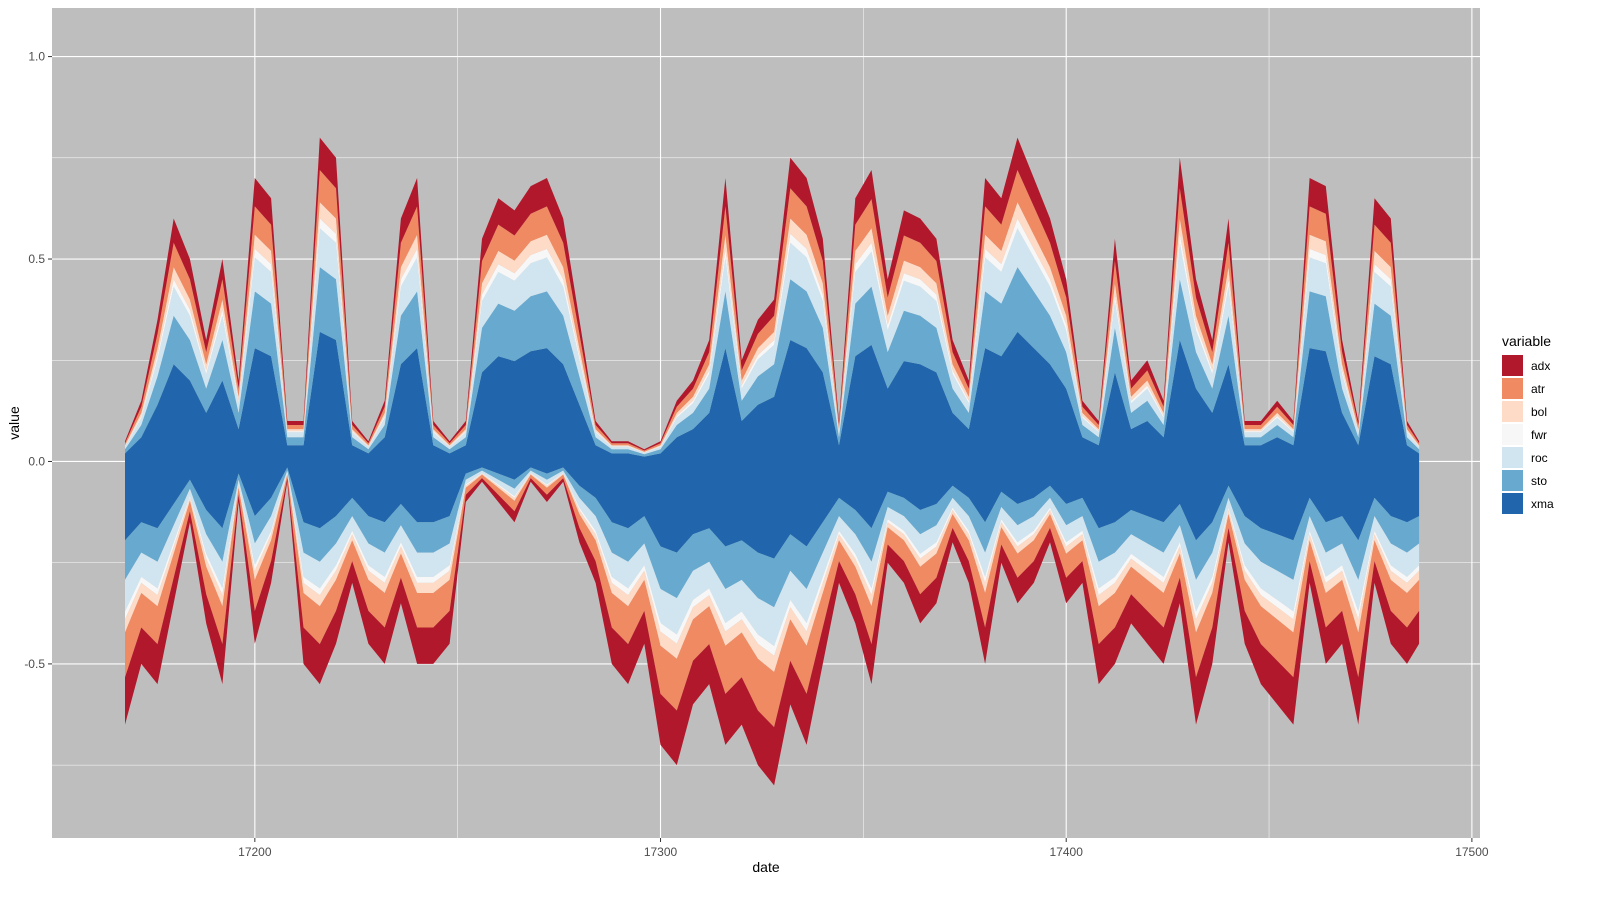 This screenshot has height=905, width=1600. I want to click on legend: variable adx atr bol fwr roc sto xma, so click(1528, 423).